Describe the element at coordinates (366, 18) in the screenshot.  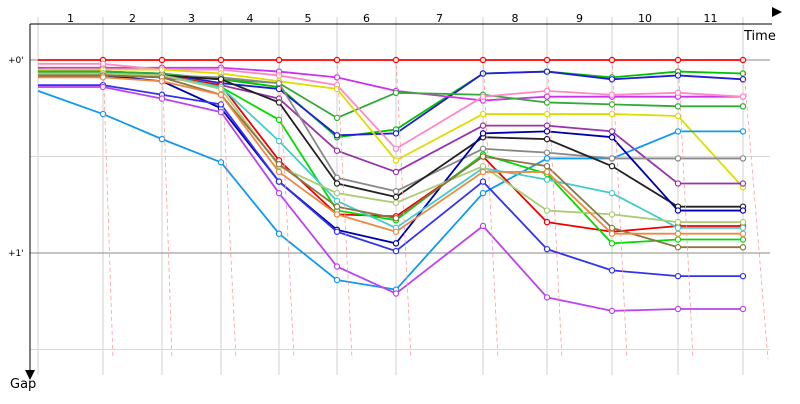
I see `x-tick-label-6: 6` at that location.